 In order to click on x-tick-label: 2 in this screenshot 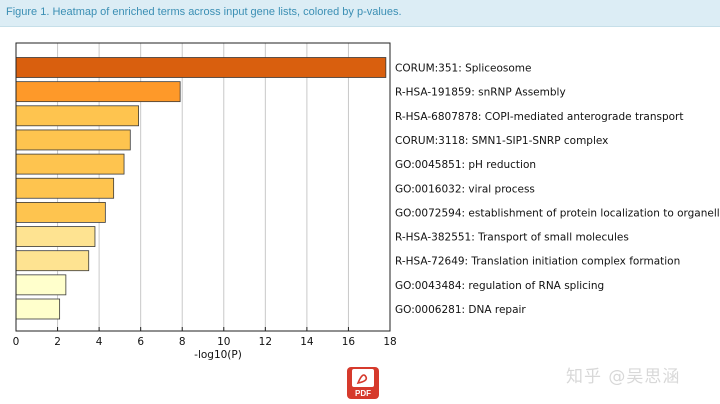, I will do `click(57, 342)`.